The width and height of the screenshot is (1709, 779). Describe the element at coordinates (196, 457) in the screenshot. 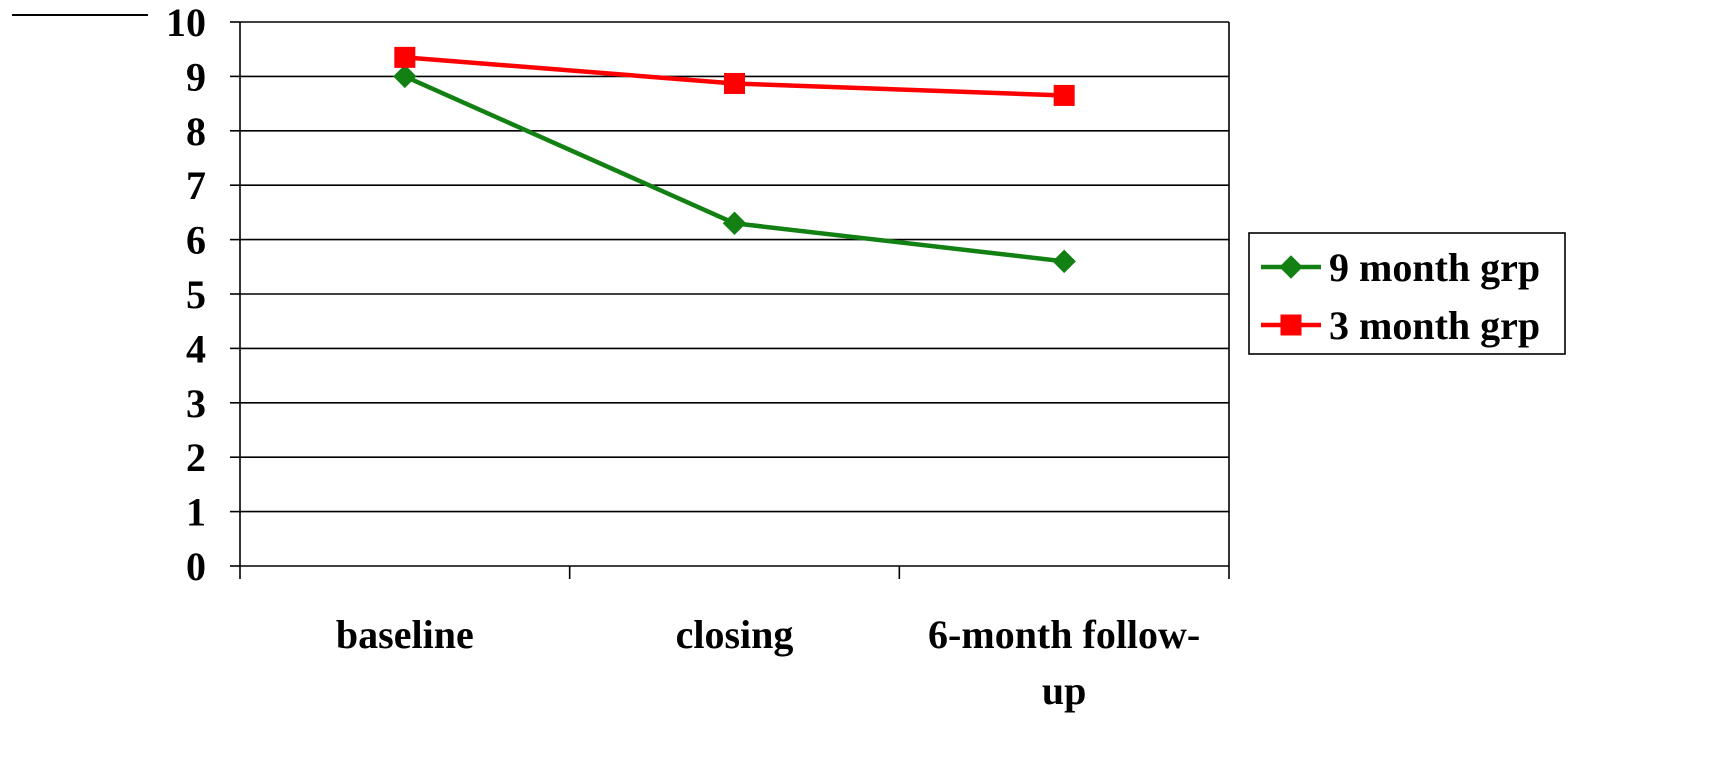

I see `y-tick-label: 2` at that location.